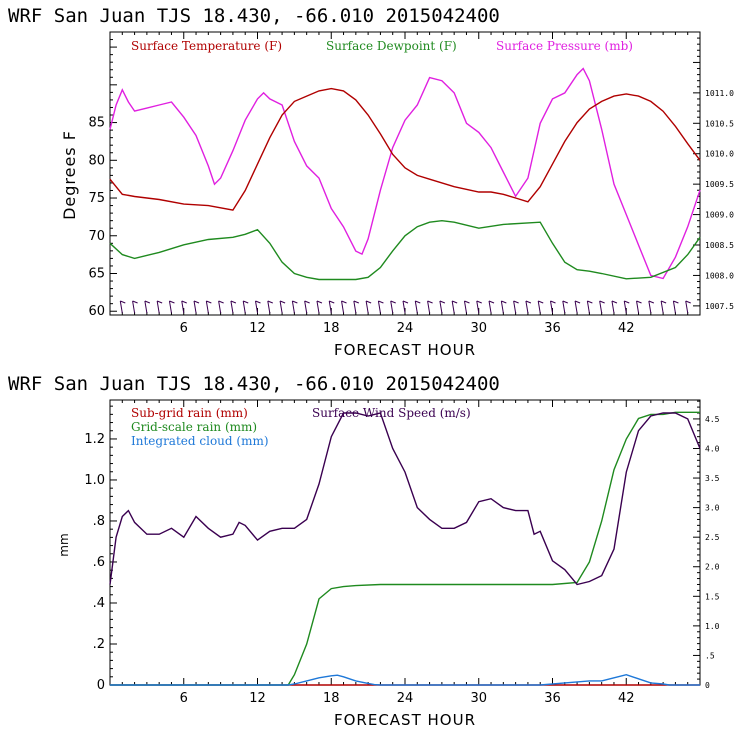 The width and height of the screenshot is (740, 740). What do you see at coordinates (712, 478) in the screenshot?
I see `y2-tick-label: 3.5` at bounding box center [712, 478].